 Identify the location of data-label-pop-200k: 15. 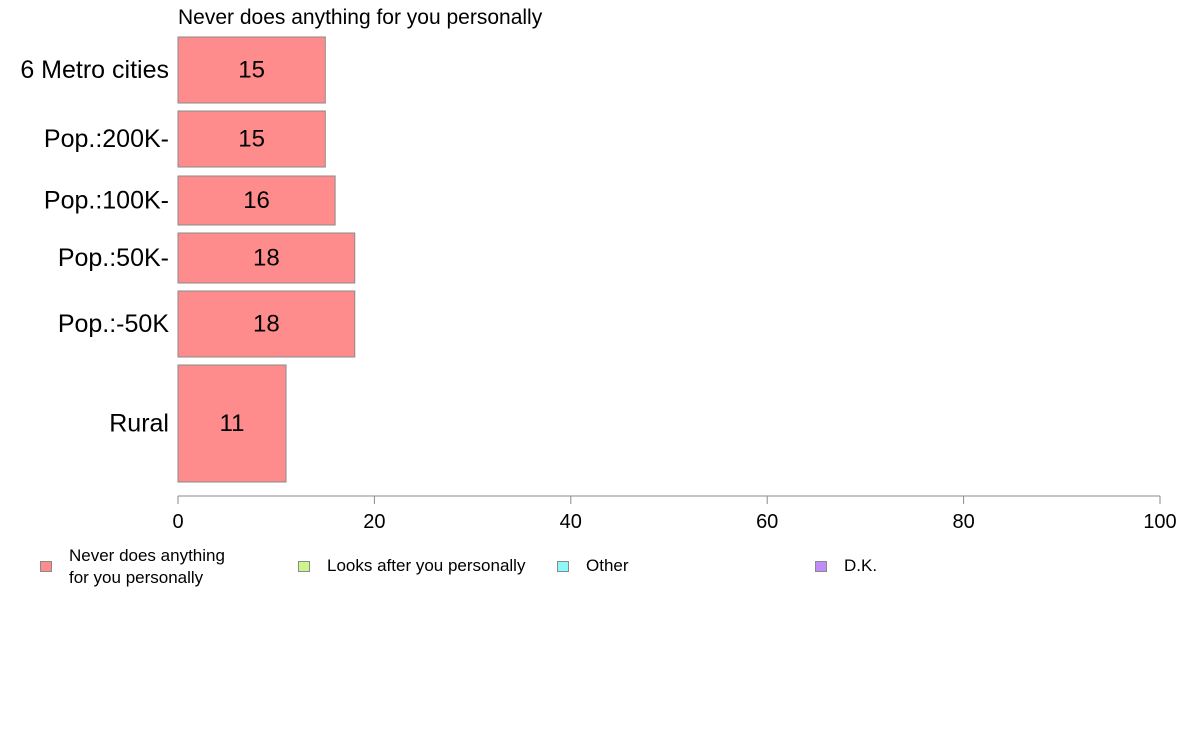
(251, 139).